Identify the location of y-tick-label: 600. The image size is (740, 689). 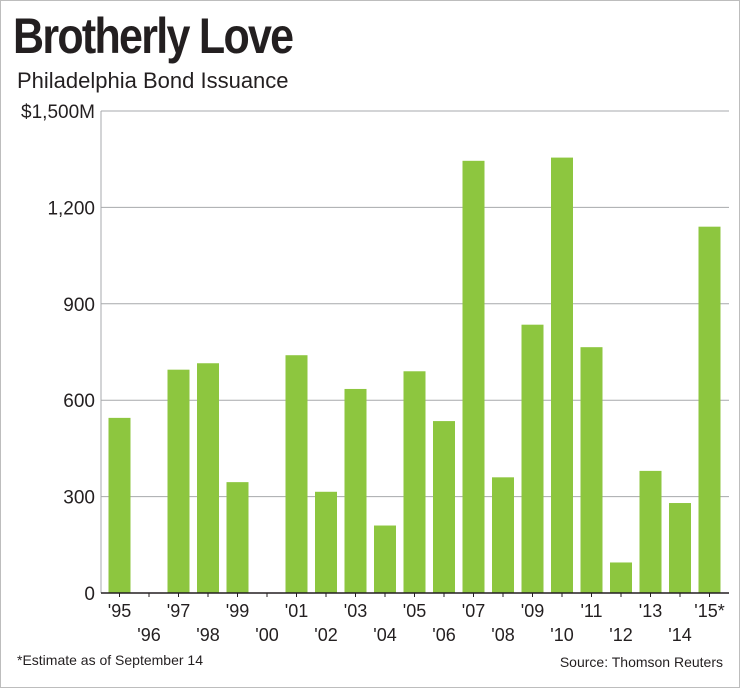
(79, 401).